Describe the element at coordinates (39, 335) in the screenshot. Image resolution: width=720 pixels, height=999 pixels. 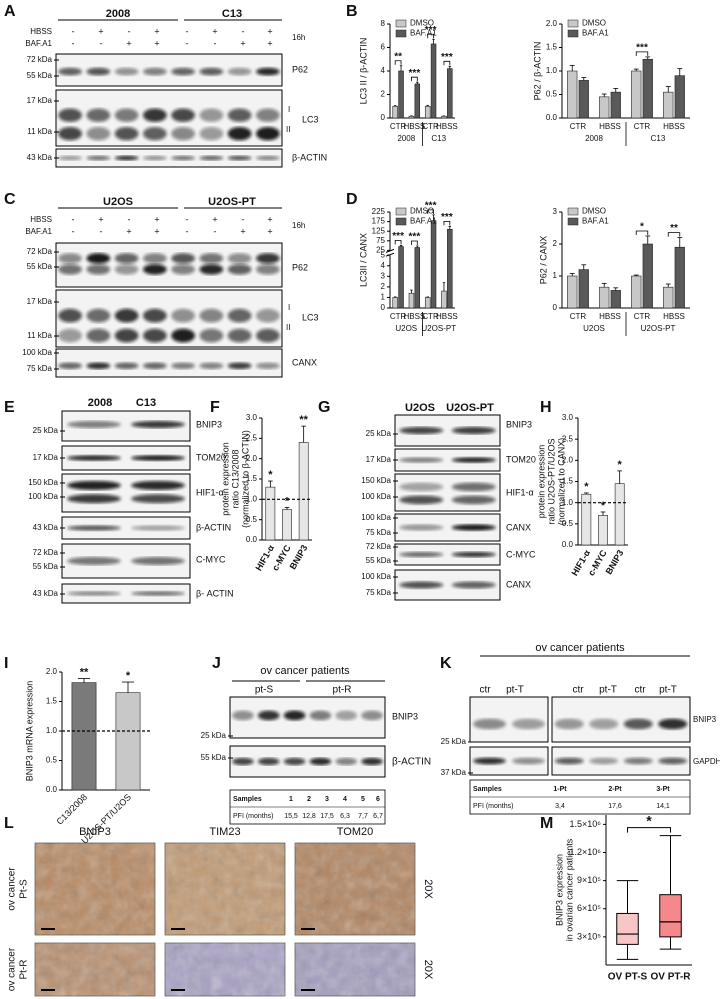
I see `kda-label: 11 kDa` at that location.